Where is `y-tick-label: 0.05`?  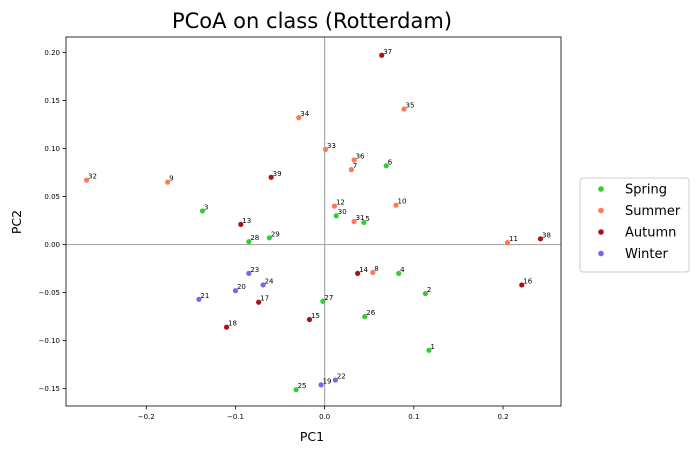 y-tick-label: 0.05 is located at coordinates (52, 197).